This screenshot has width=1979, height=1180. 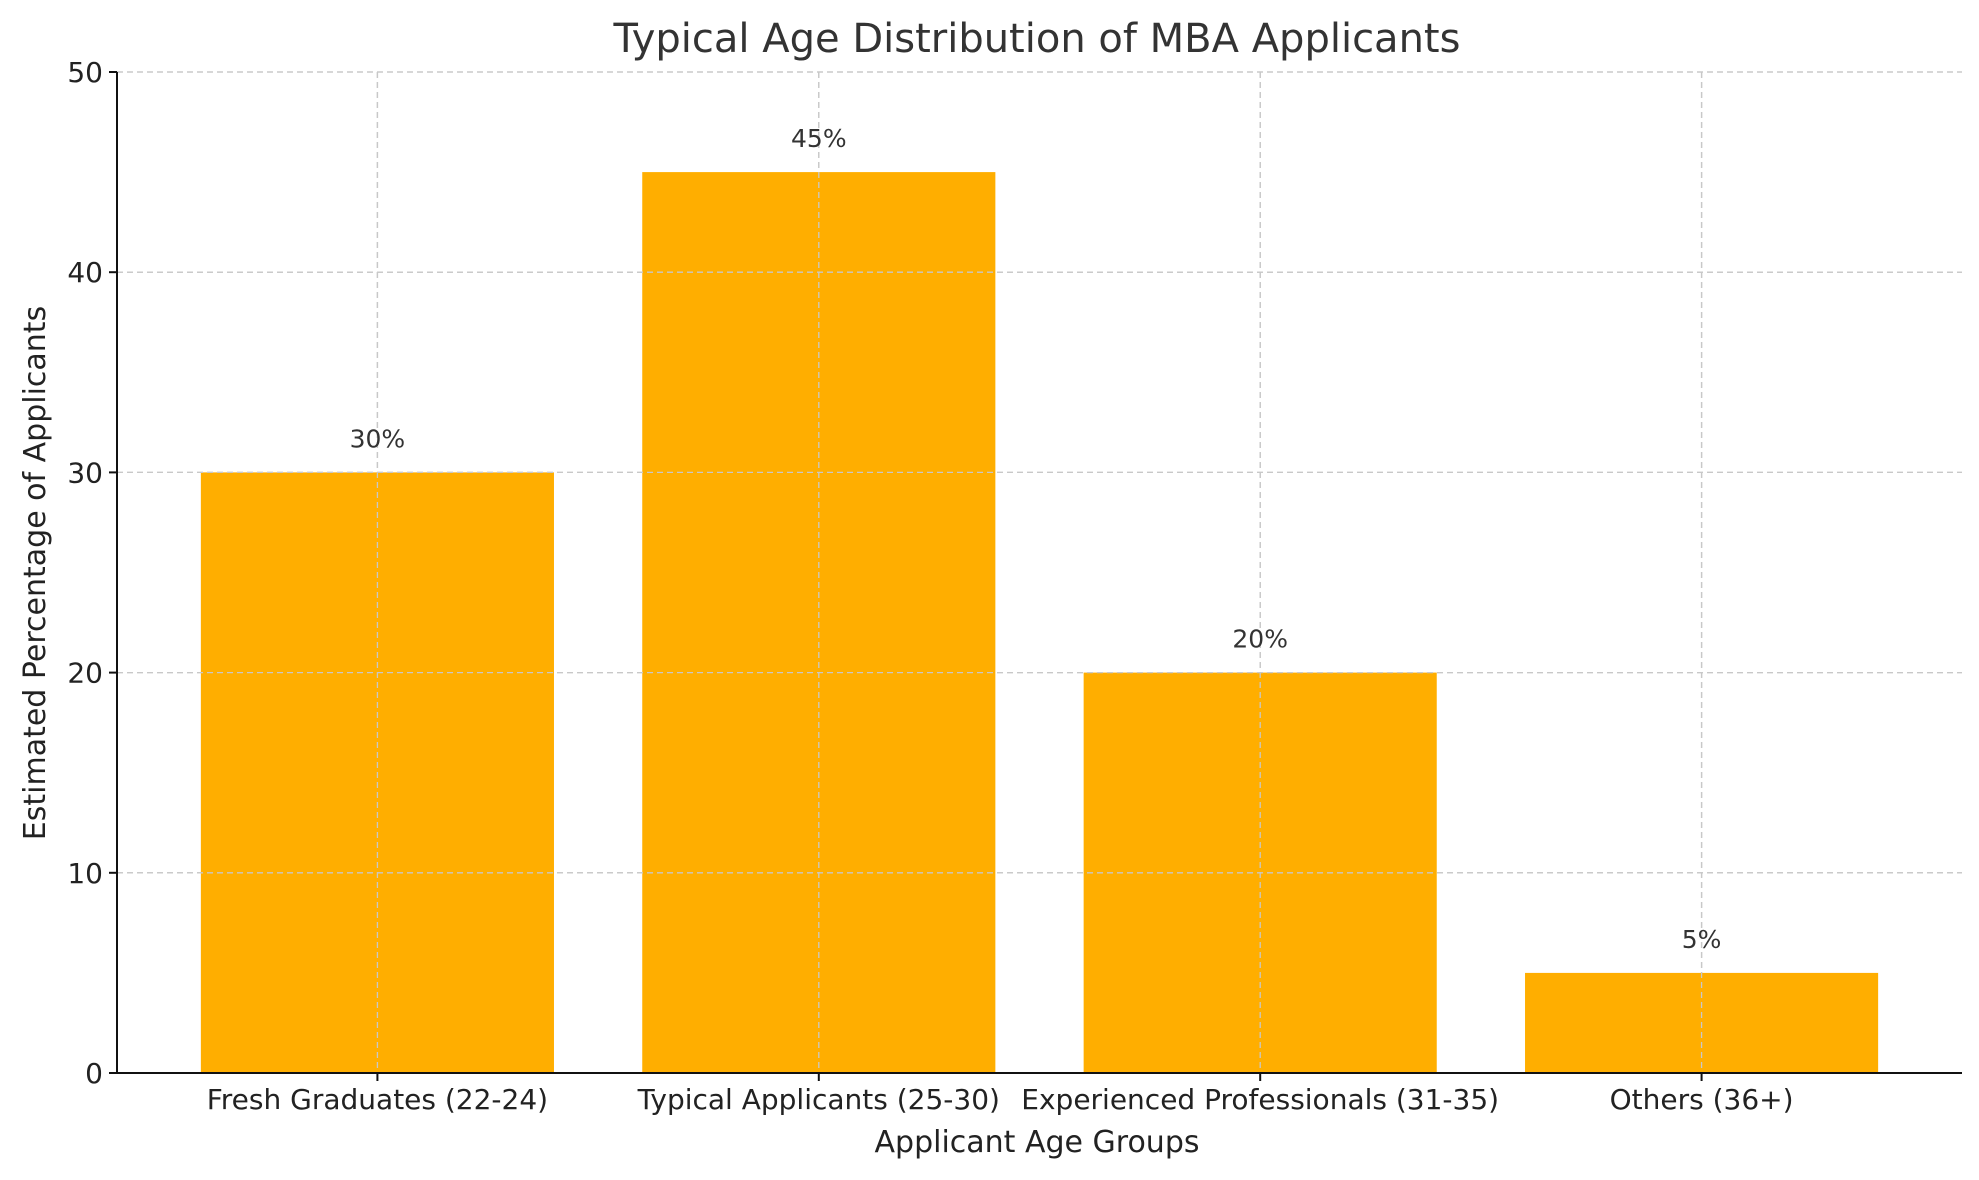 What do you see at coordinates (85, 72) in the screenshot?
I see `y-tick-label: 50` at bounding box center [85, 72].